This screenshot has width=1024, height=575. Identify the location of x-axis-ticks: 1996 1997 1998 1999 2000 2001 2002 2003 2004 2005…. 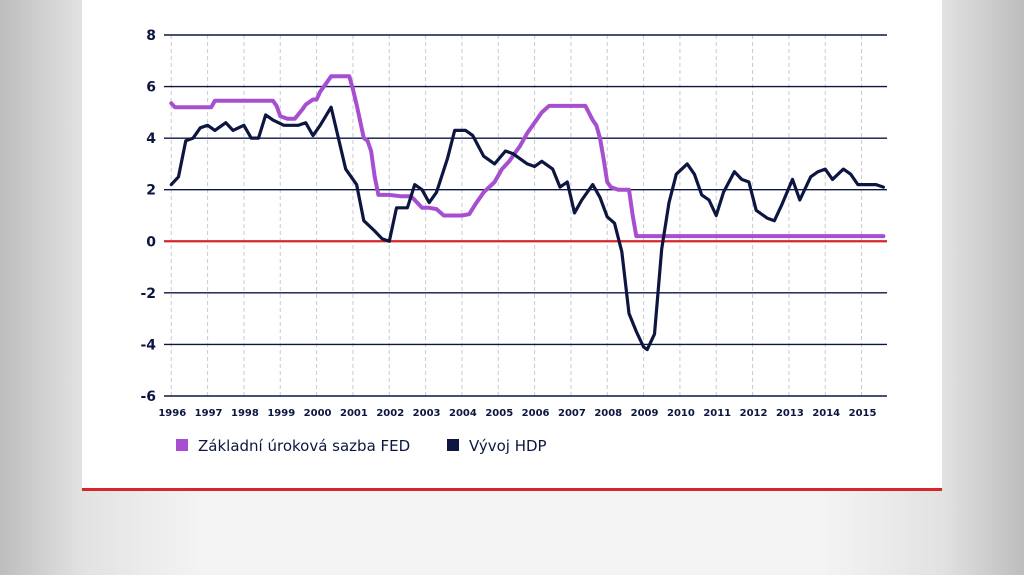
(517, 413).